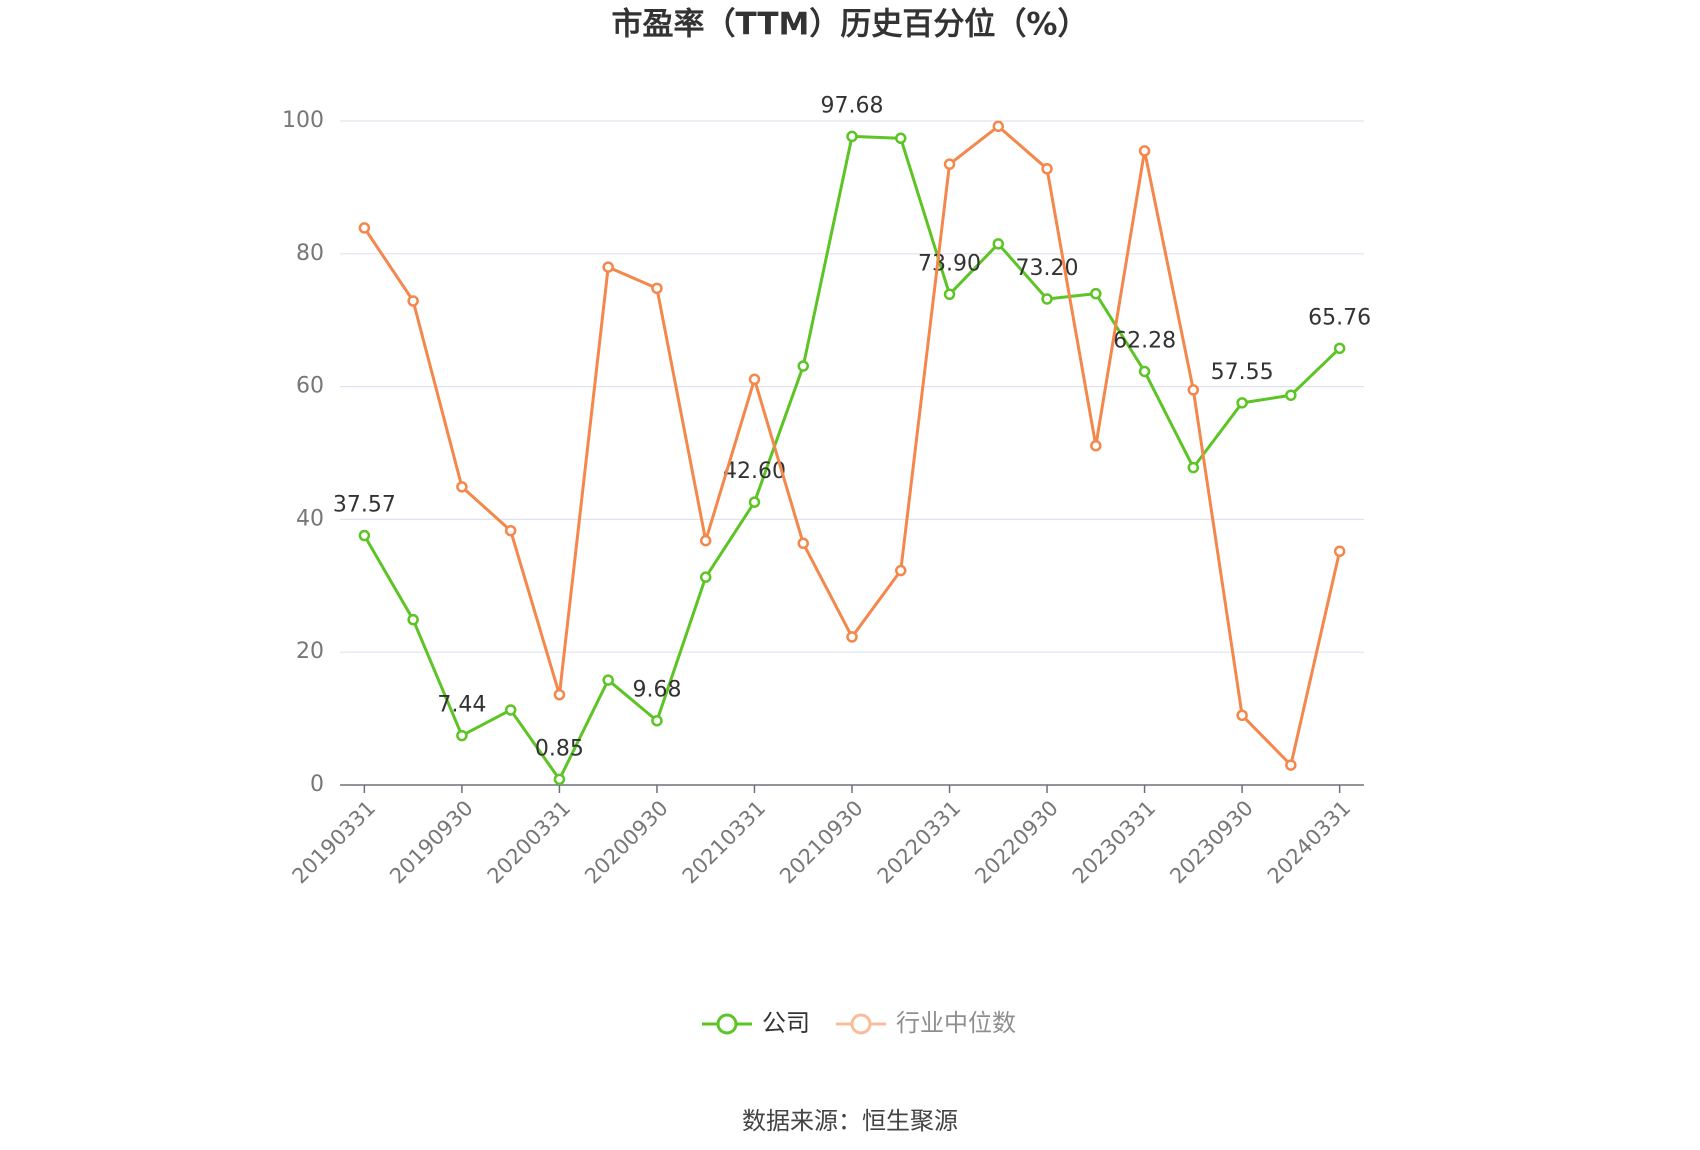  I want to click on x-tick-label: 20190331, so click(334, 842).